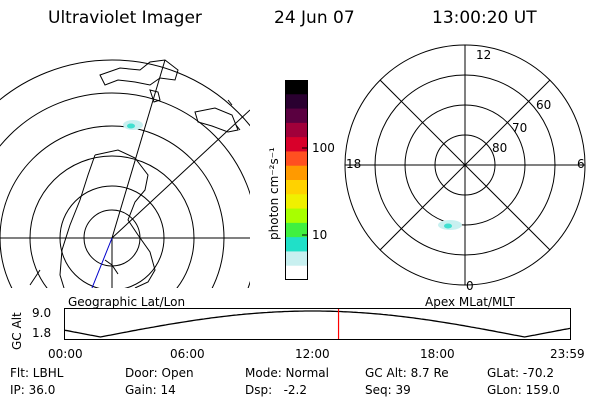  I want to click on timeline-xtick-2359: 23:59, so click(567, 354).